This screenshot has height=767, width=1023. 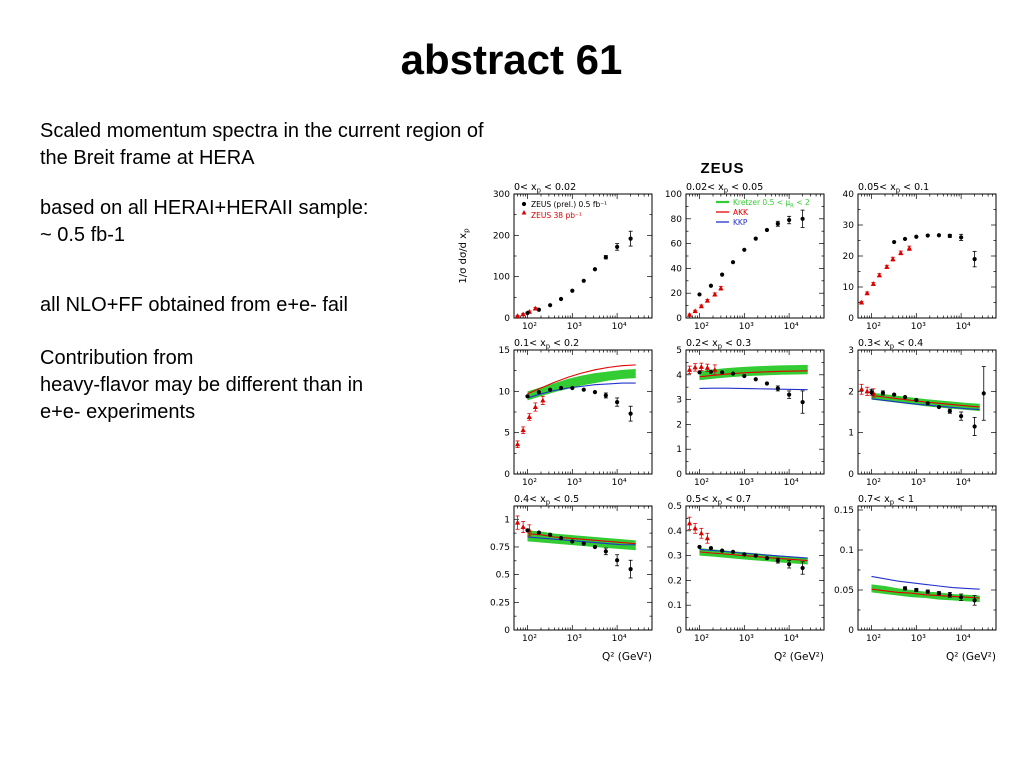 I want to click on legend-entry-theory: AKK, so click(x=741, y=212).